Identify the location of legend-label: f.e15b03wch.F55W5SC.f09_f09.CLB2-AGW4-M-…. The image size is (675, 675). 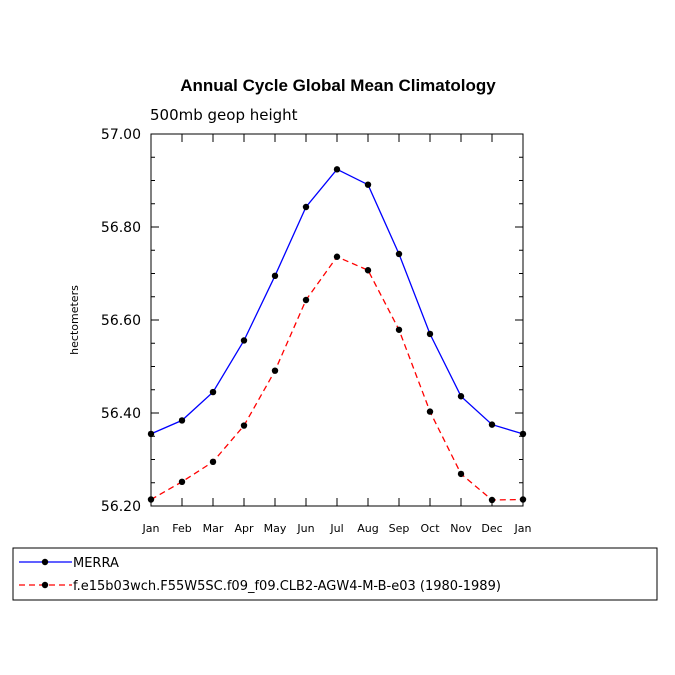
(287, 586).